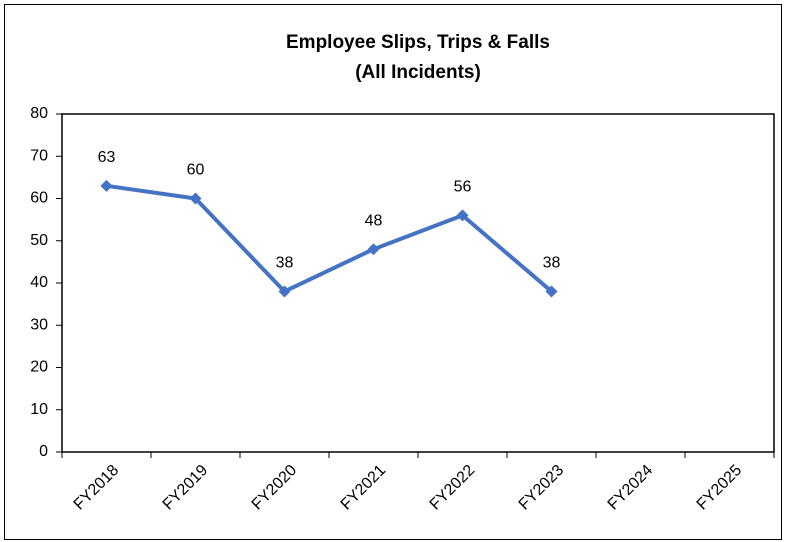  What do you see at coordinates (418, 42) in the screenshot?
I see `chart-title: Employee Slips, Trips & Falls` at bounding box center [418, 42].